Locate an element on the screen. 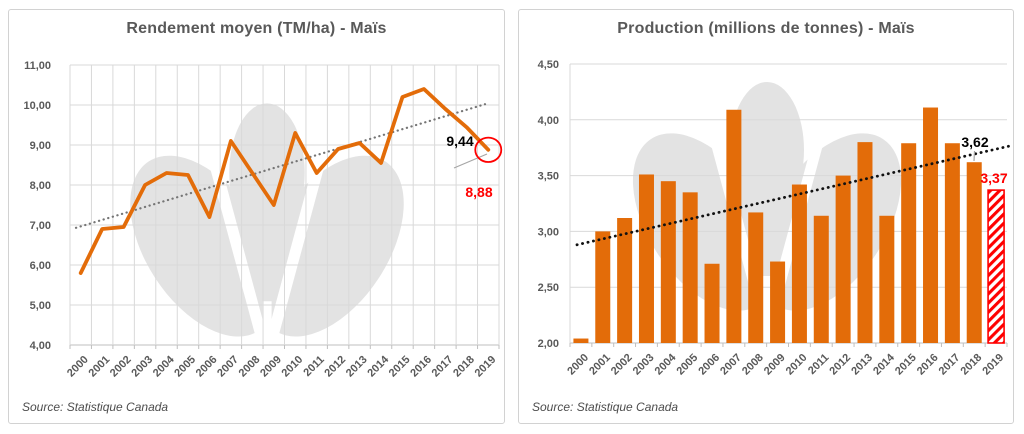  last-point-highlight-circle is located at coordinates (488, 149).